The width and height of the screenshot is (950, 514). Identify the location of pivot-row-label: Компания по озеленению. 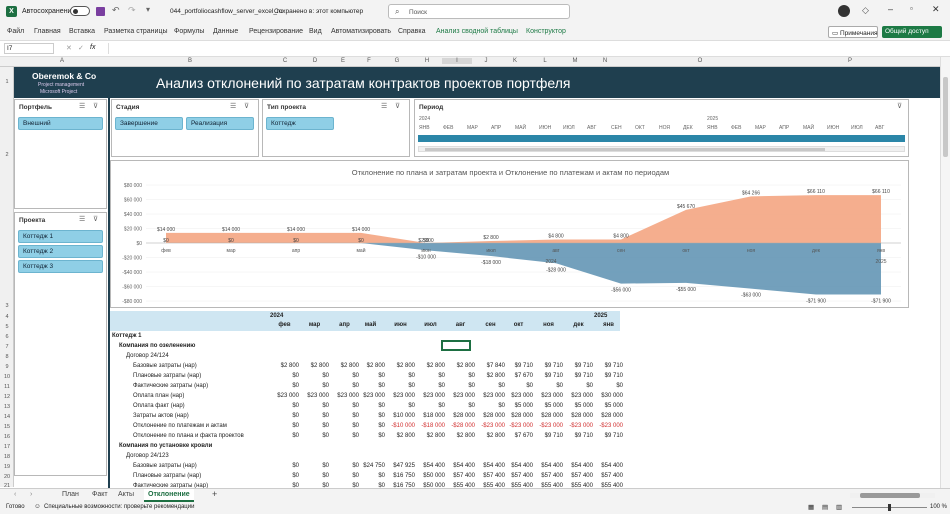
(157, 346).